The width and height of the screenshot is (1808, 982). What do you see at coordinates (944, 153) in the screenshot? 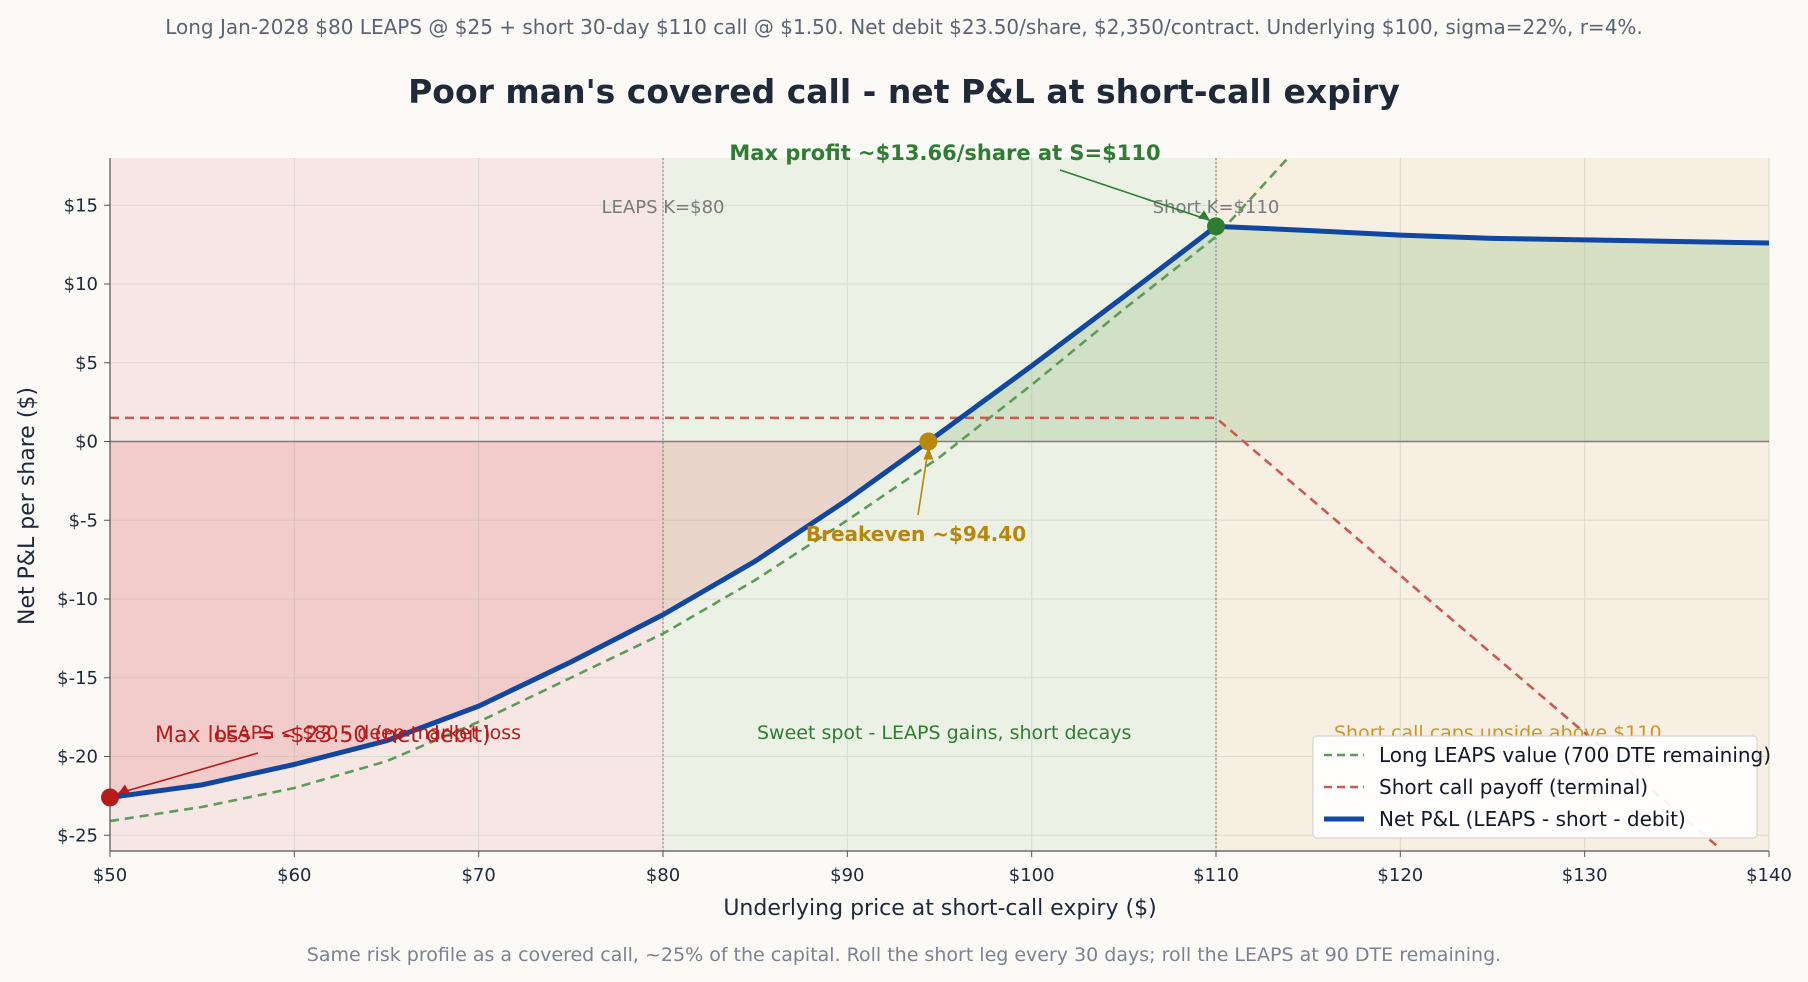
I see `max-profit-label: Max profit ~$13.66/share at S=$110` at bounding box center [944, 153].